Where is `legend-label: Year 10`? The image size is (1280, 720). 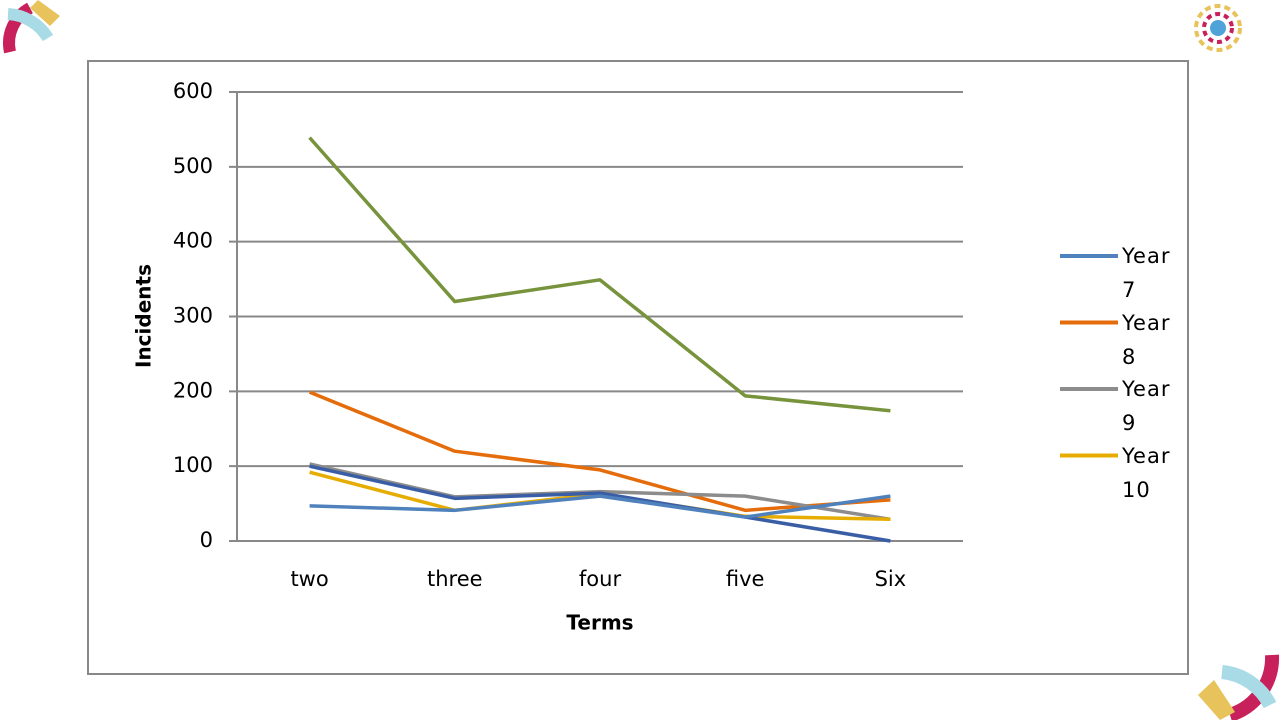 legend-label: Year 10 is located at coordinates (1146, 472).